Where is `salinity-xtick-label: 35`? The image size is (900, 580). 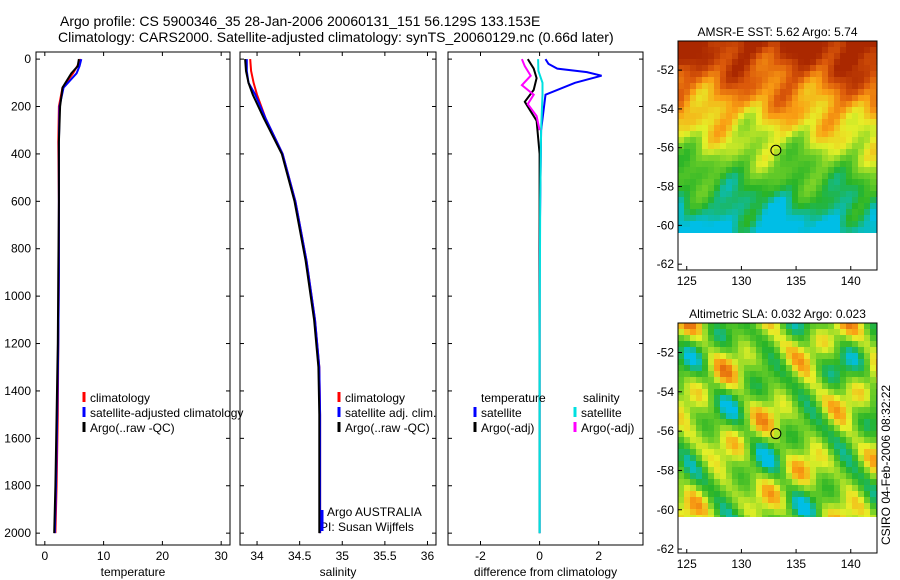 salinity-xtick-label: 35 is located at coordinates (343, 556).